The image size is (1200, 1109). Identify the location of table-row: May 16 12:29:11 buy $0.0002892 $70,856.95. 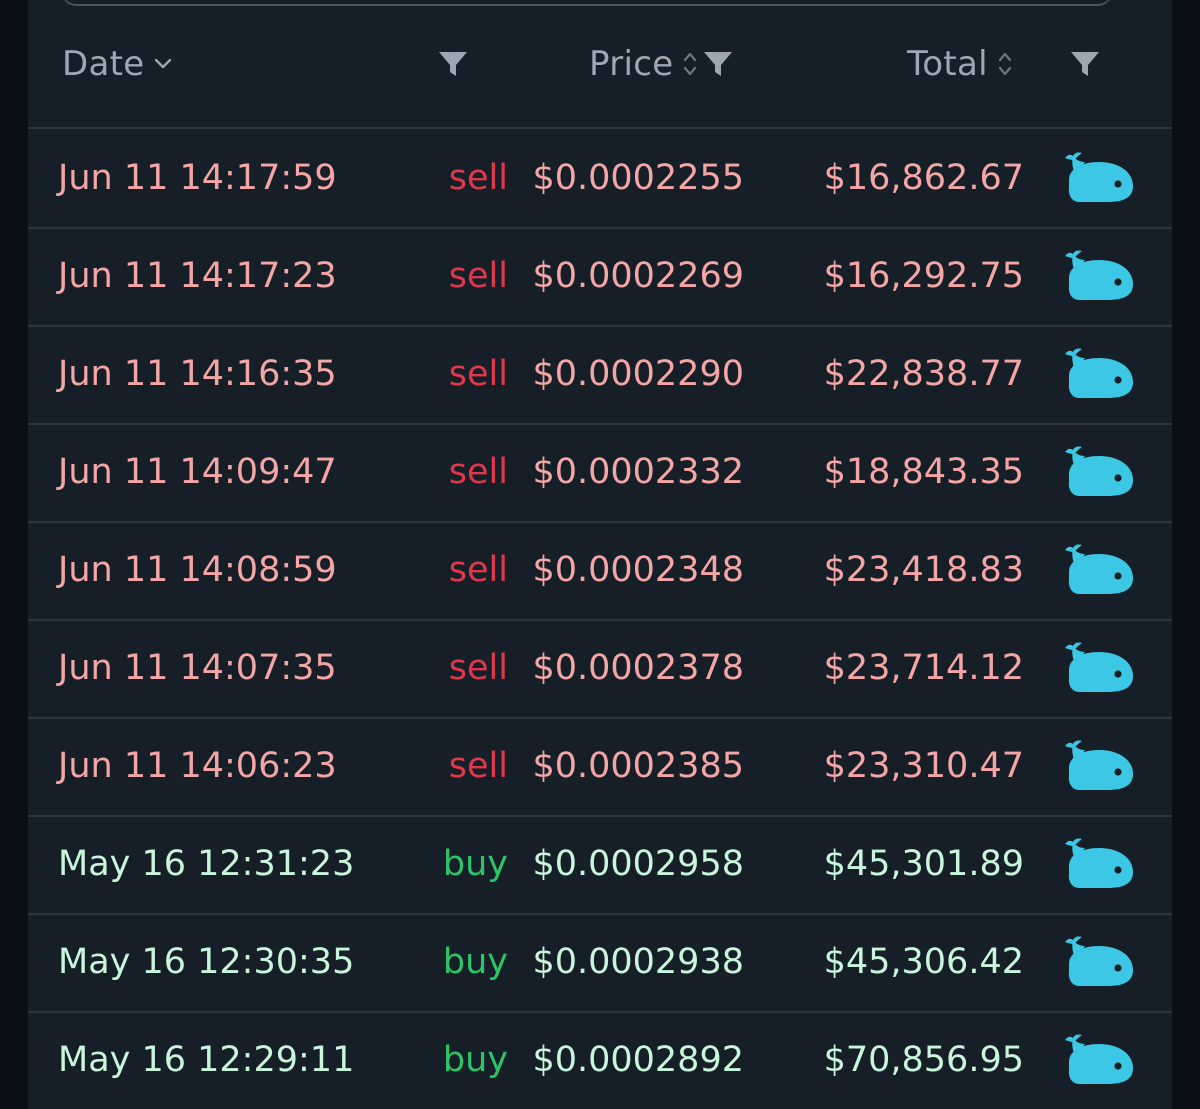
(600, 1060).